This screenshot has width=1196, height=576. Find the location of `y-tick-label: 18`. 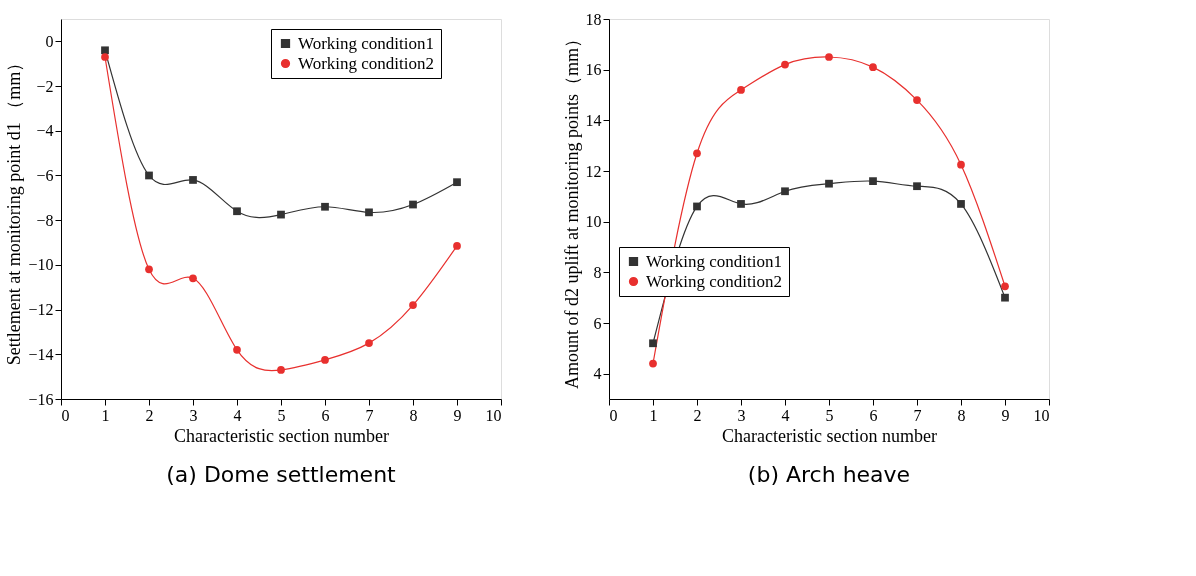

y-tick-label: 18 is located at coordinates (593, 19).